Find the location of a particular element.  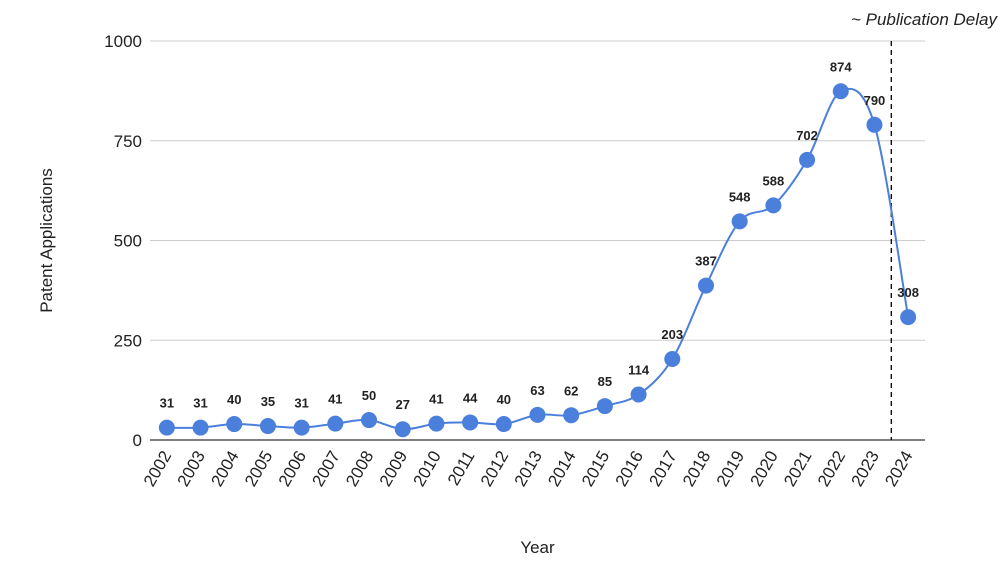

data-label: 790 is located at coordinates (875, 100).